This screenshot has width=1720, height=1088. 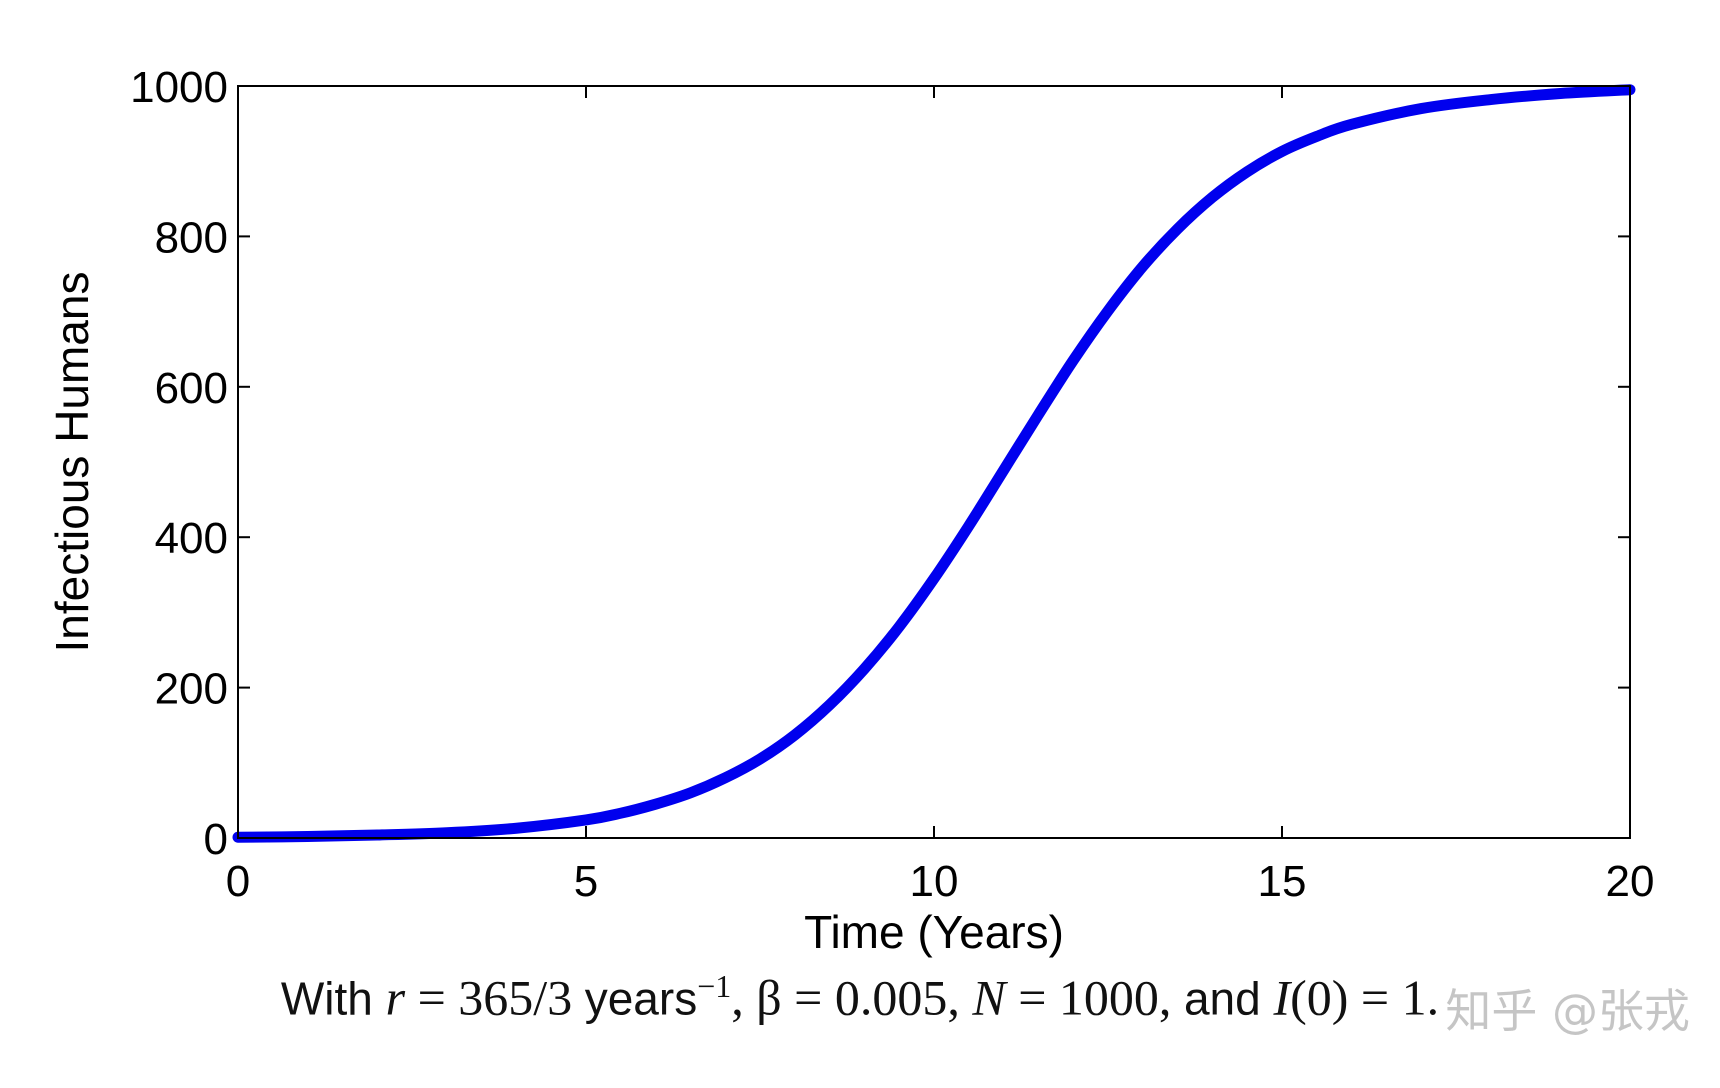 What do you see at coordinates (216, 839) in the screenshot?
I see `y-tick-label: 0` at bounding box center [216, 839].